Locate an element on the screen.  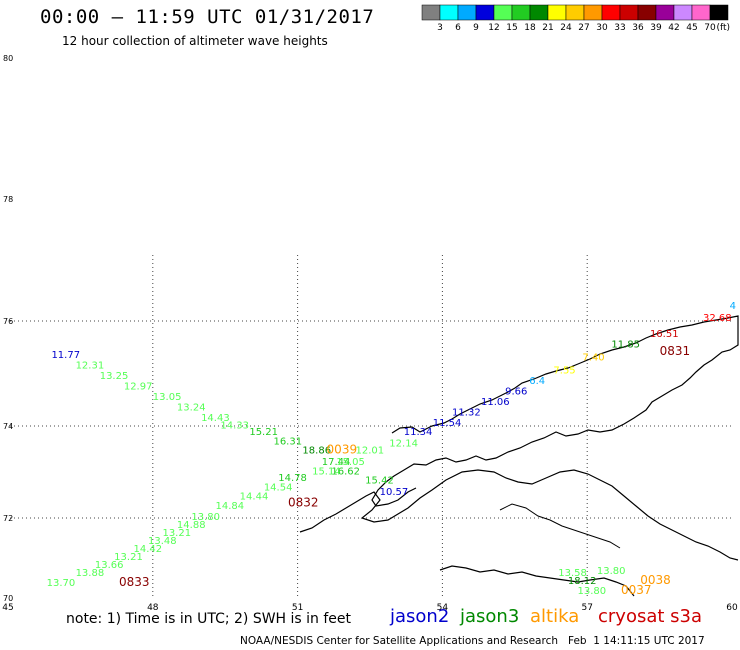
longitude-tick-label: 57 is located at coordinates (586, 608).